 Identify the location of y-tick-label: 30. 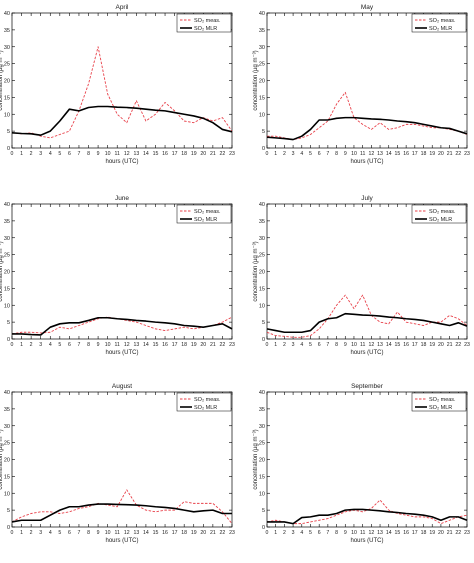
(7, 48).